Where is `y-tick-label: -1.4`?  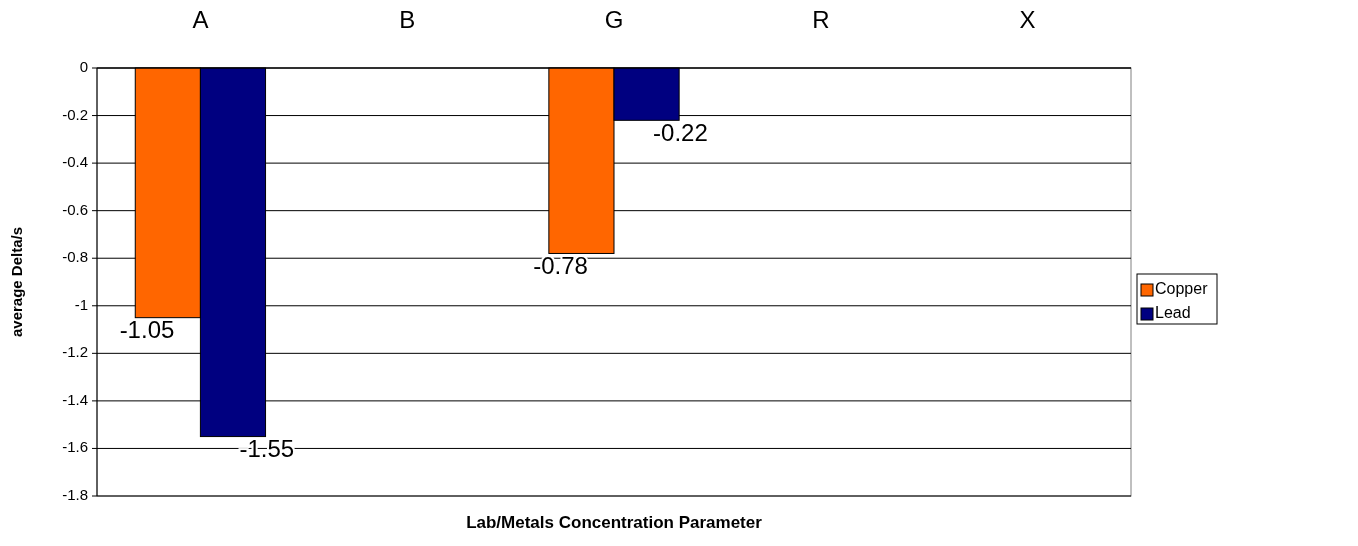
y-tick-label: -1.4 is located at coordinates (75, 399).